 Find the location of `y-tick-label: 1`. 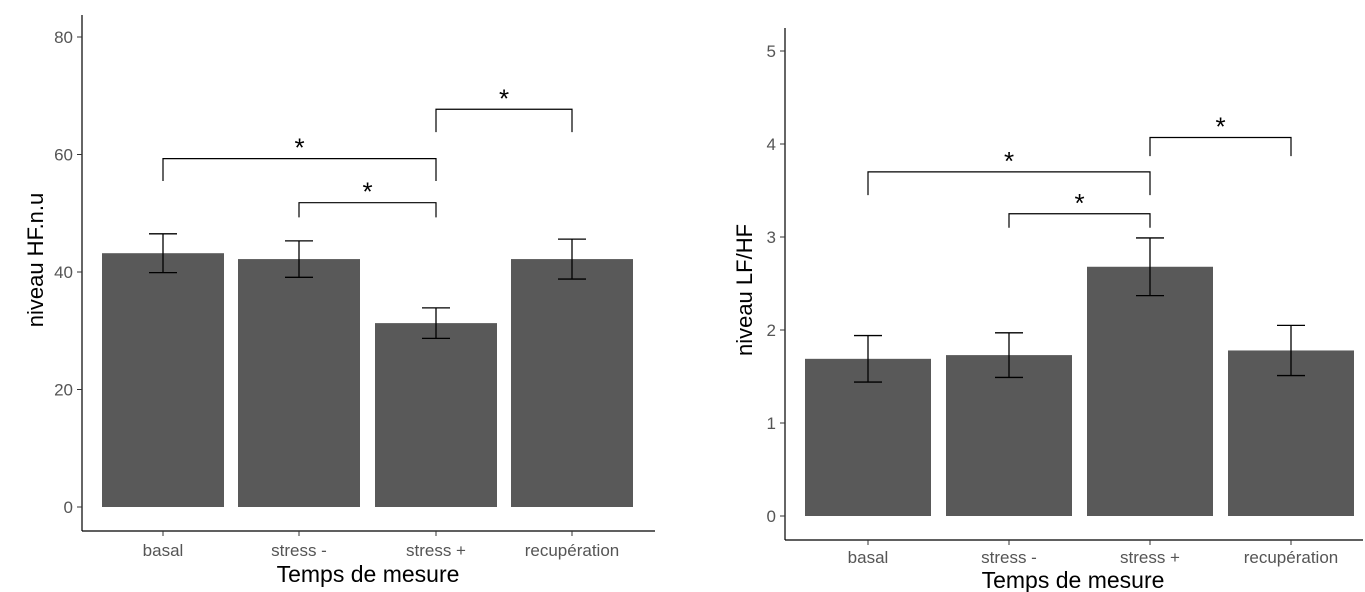

y-tick-label: 1 is located at coordinates (771, 423).